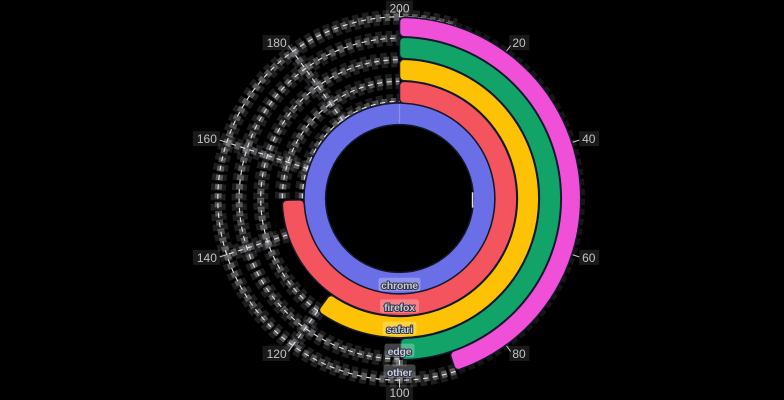 The height and width of the screenshot is (400, 784). What do you see at coordinates (589, 258) in the screenshot?
I see `svg-text: 60` at bounding box center [589, 258].